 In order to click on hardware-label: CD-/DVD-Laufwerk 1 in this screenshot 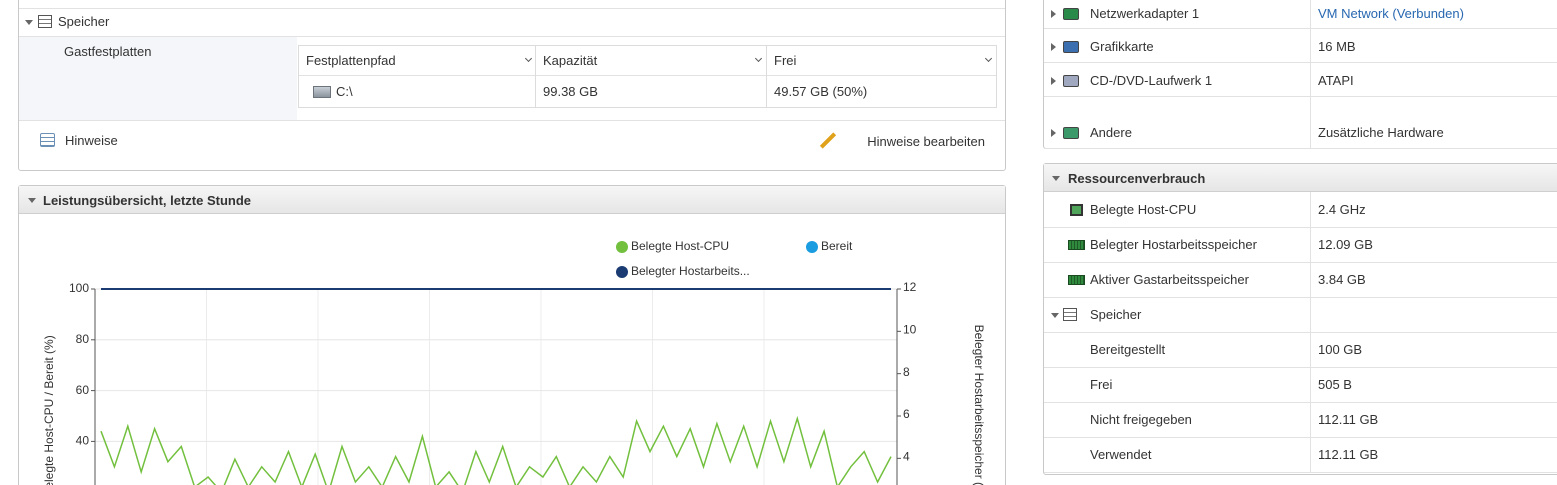, I will do `click(1151, 80)`.